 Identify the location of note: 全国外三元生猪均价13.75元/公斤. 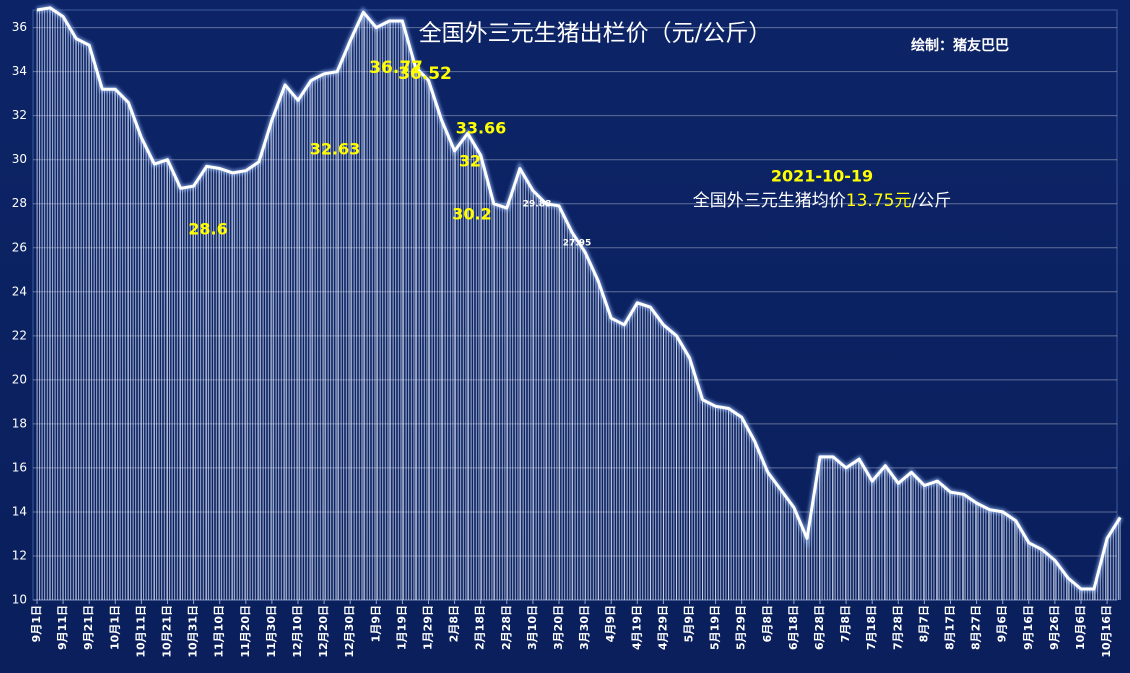
(822, 201).